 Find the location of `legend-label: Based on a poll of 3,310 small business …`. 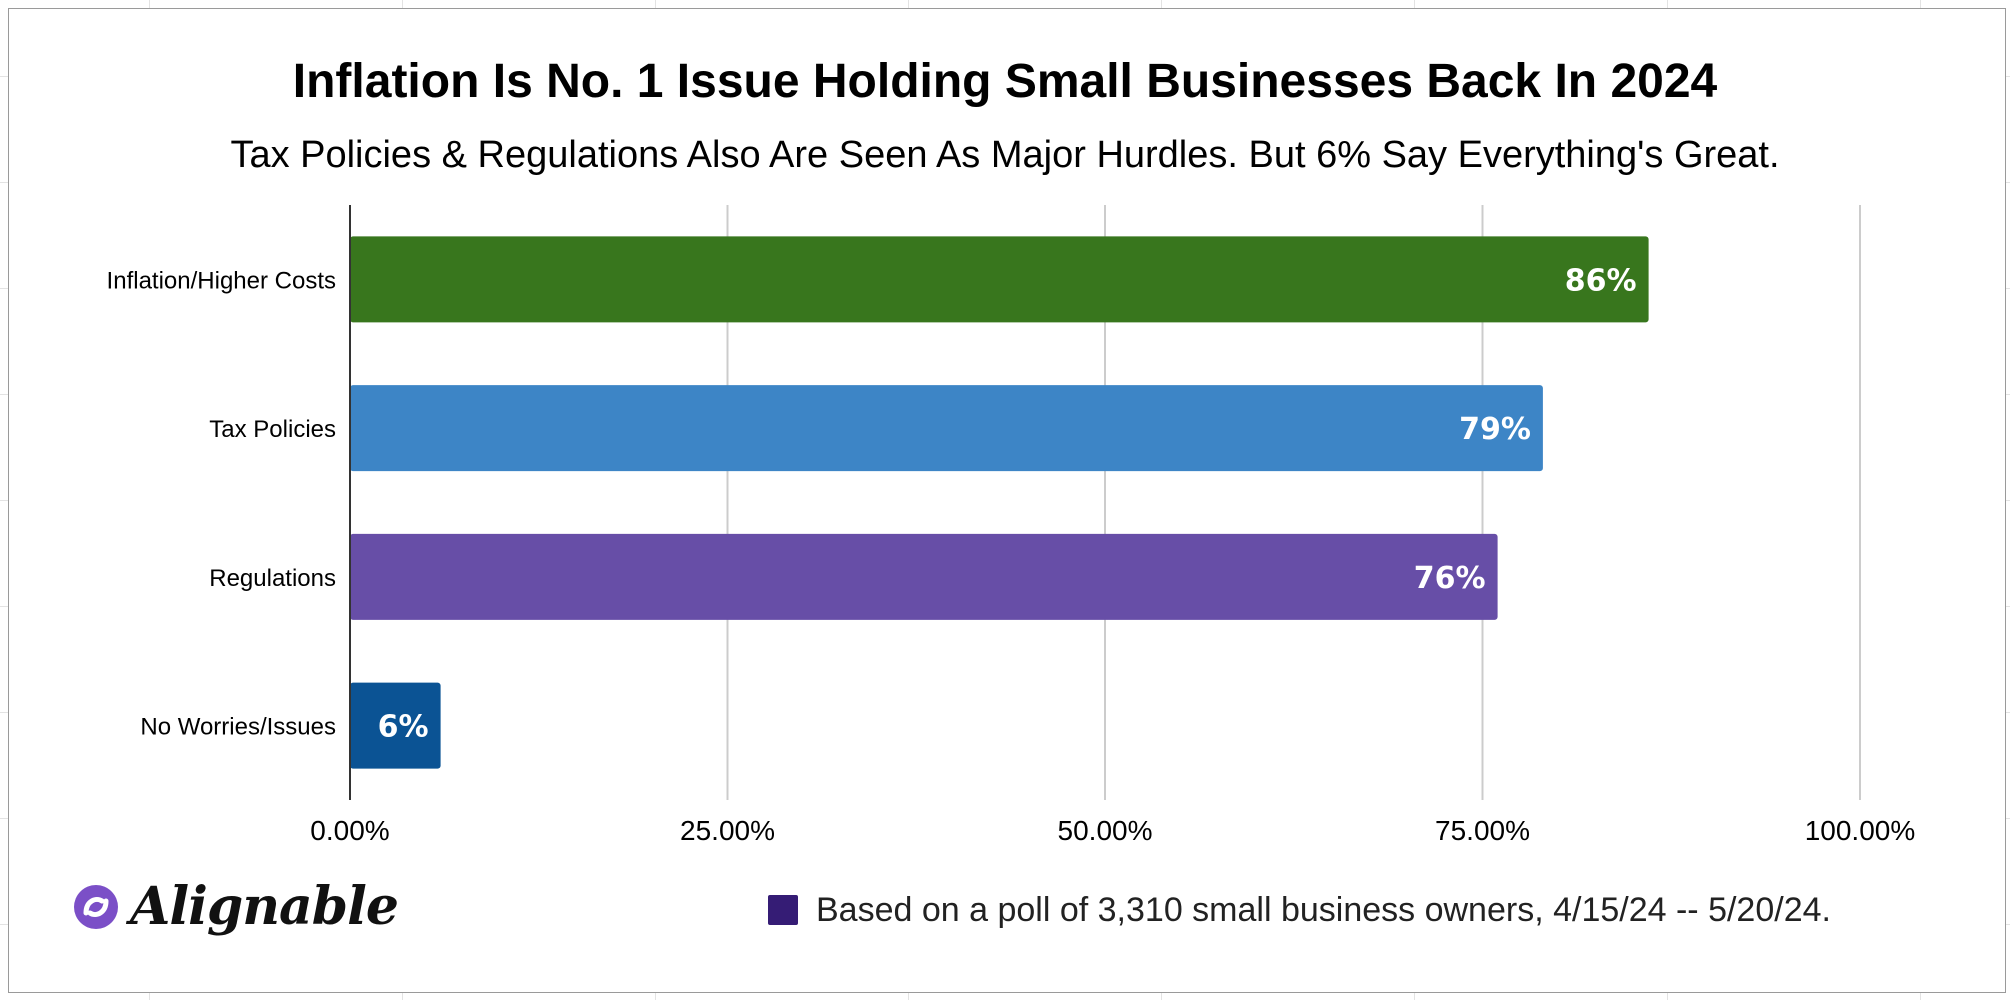

legend-label: Based on a poll of 3,310 small business … is located at coordinates (1323, 910).